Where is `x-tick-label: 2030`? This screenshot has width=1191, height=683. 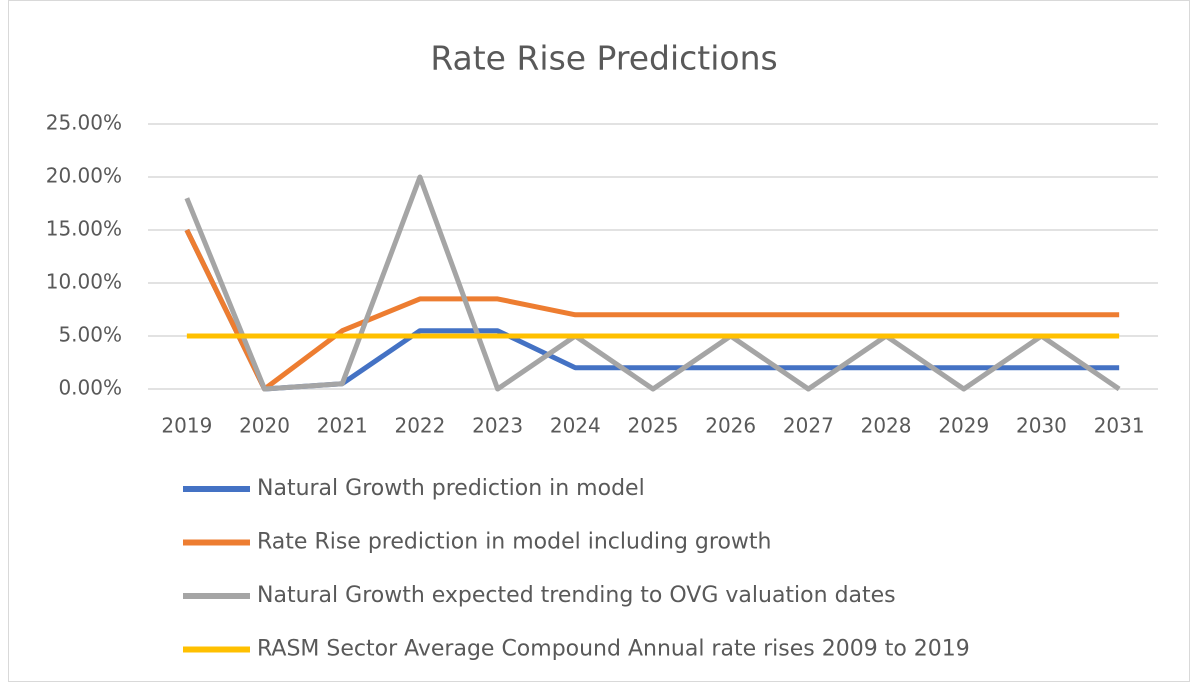 x-tick-label: 2030 is located at coordinates (1041, 426).